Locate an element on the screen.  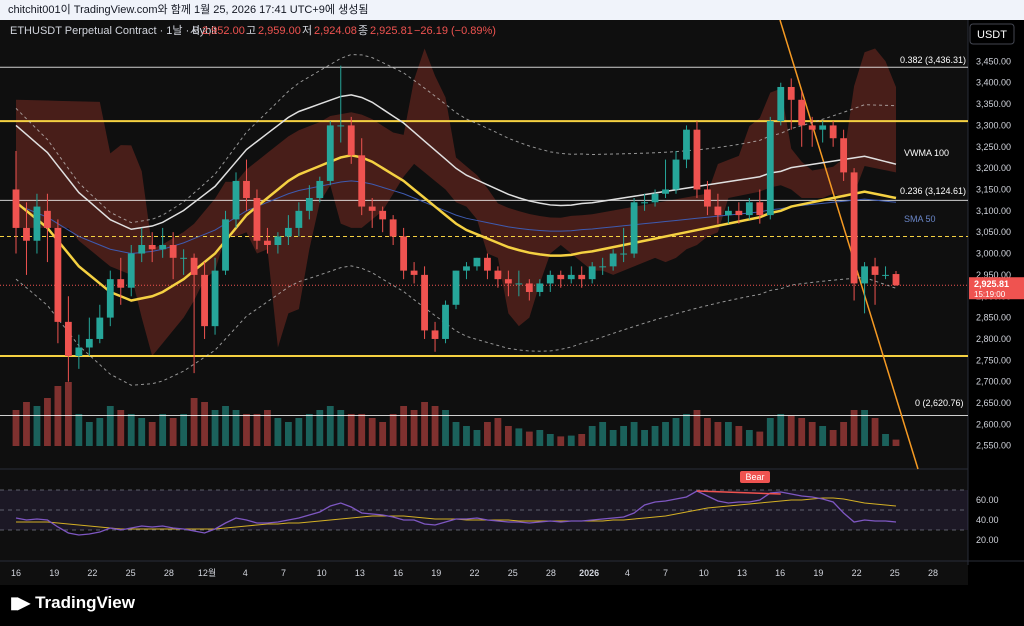
time-axis-tick: 25 is located at coordinates (131, 573).